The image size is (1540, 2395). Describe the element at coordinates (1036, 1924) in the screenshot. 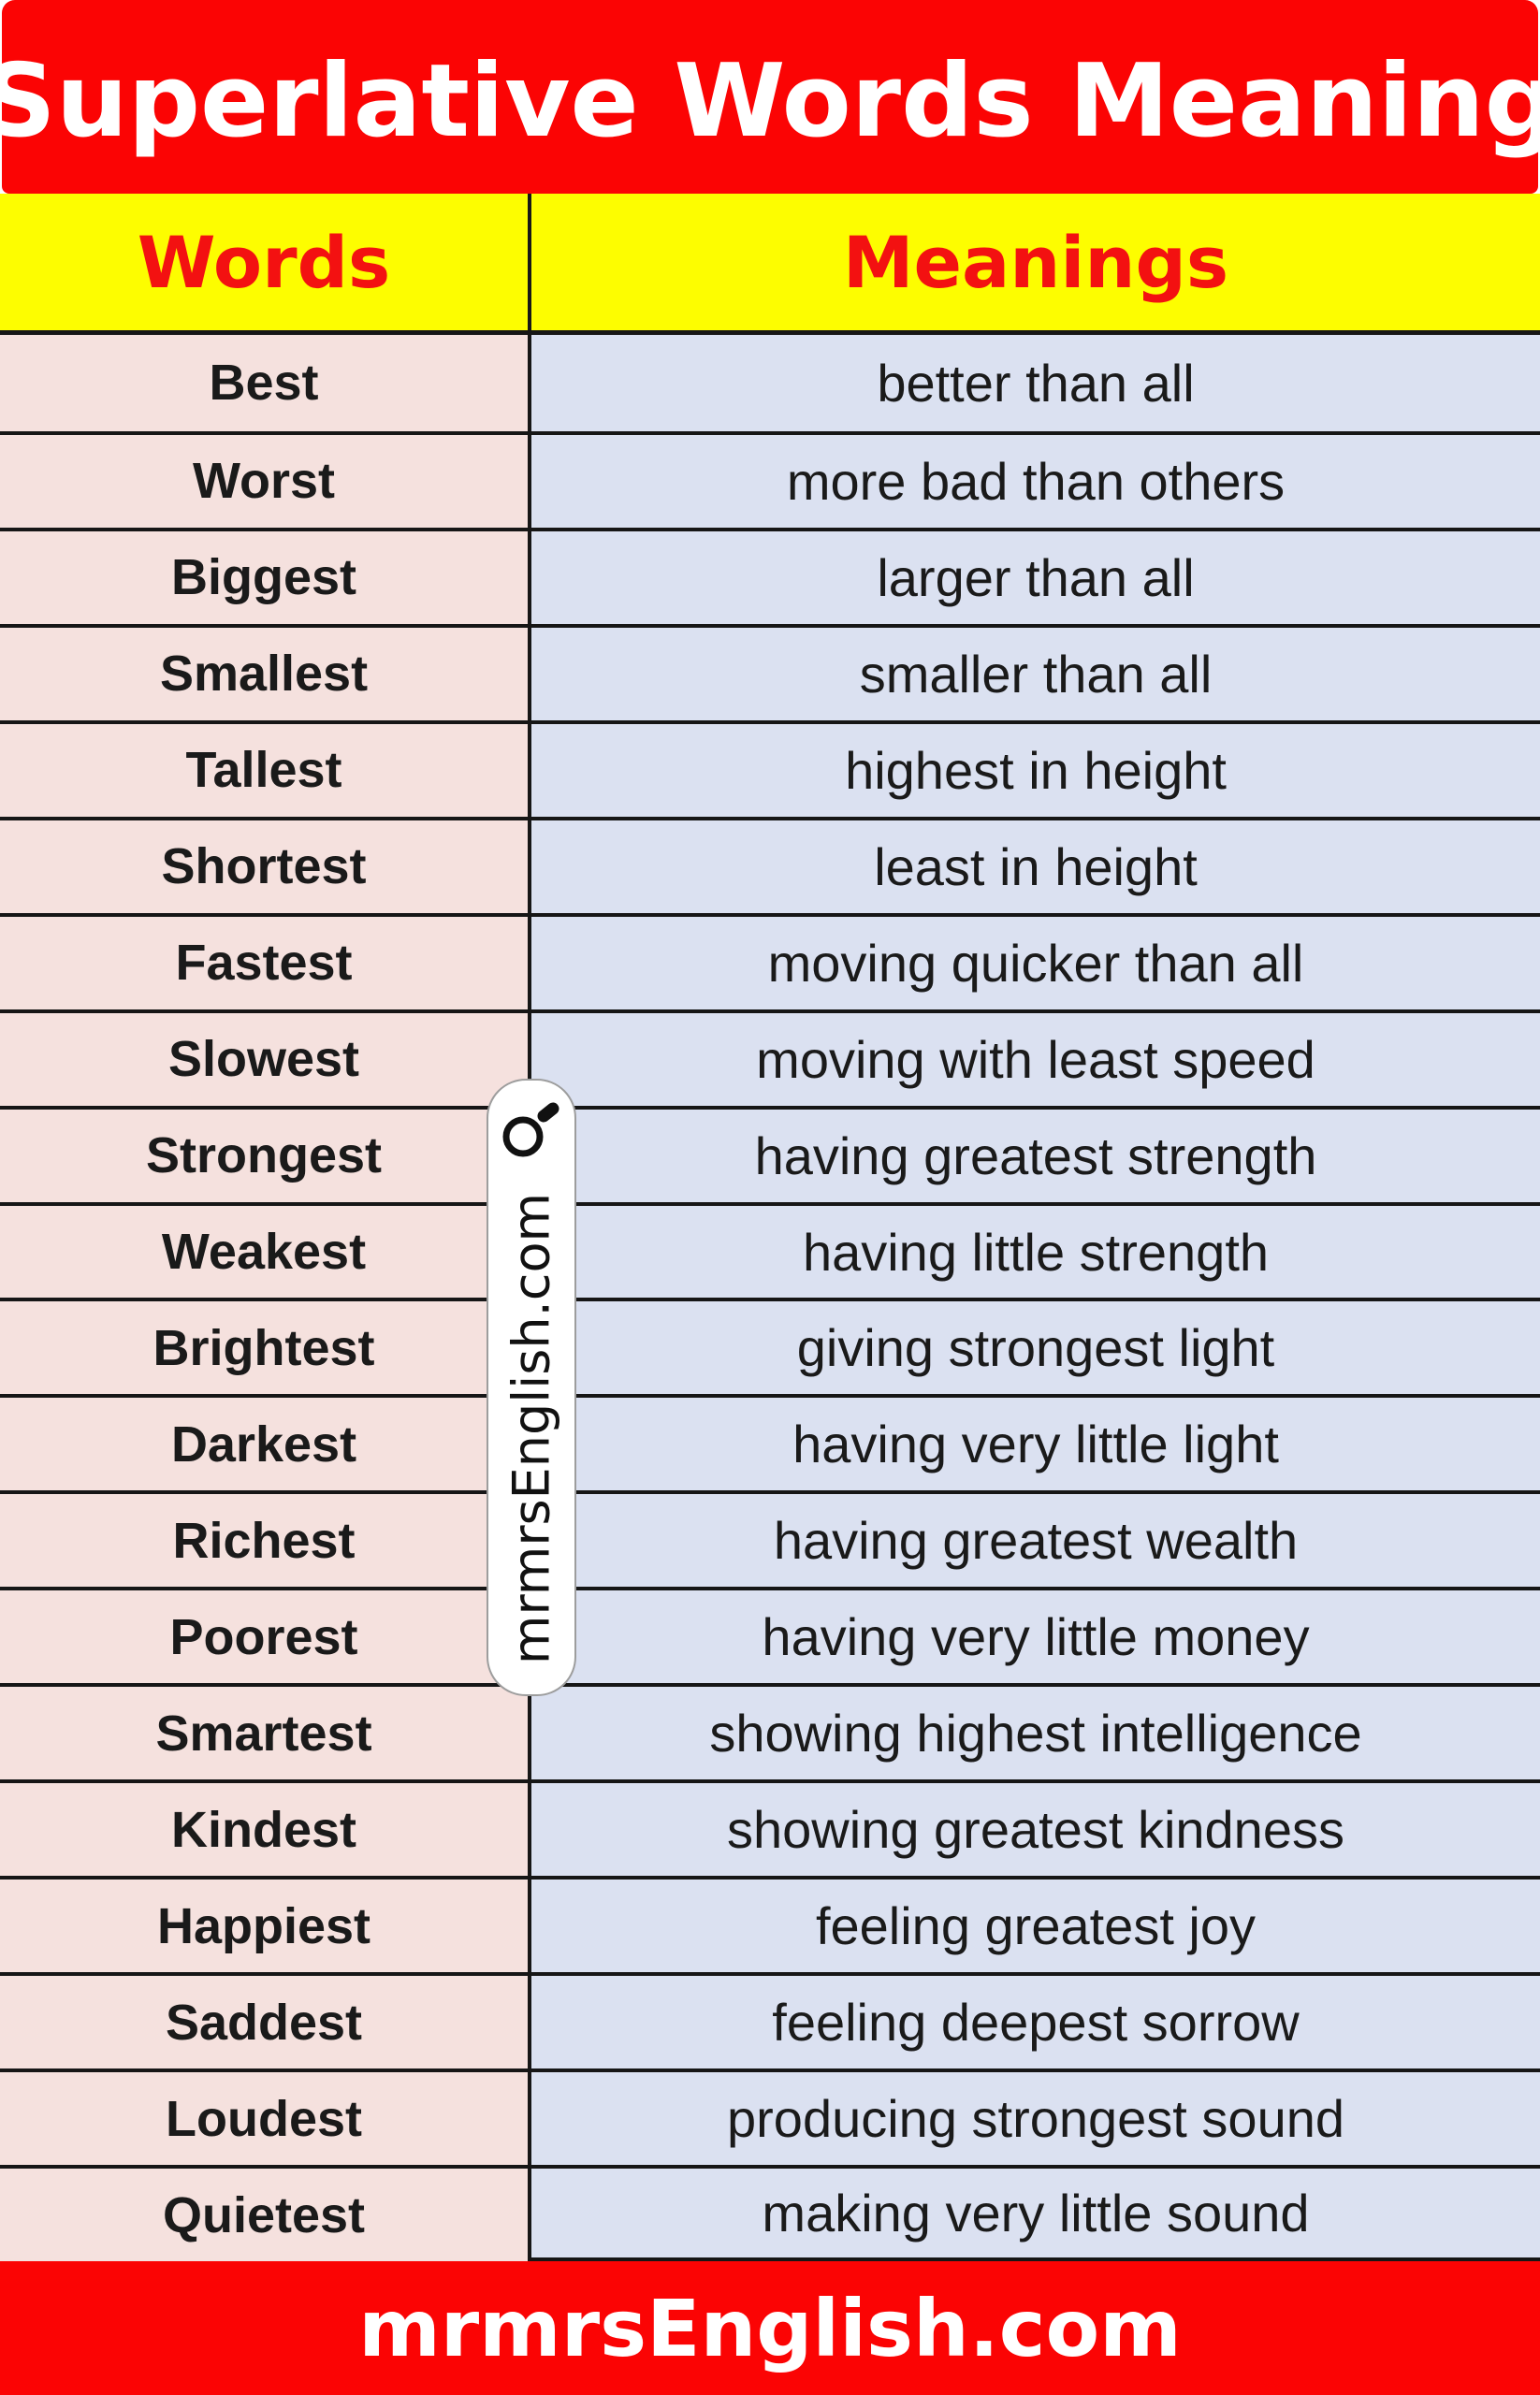

I see `meaning-cell: feeling greatest joy` at that location.